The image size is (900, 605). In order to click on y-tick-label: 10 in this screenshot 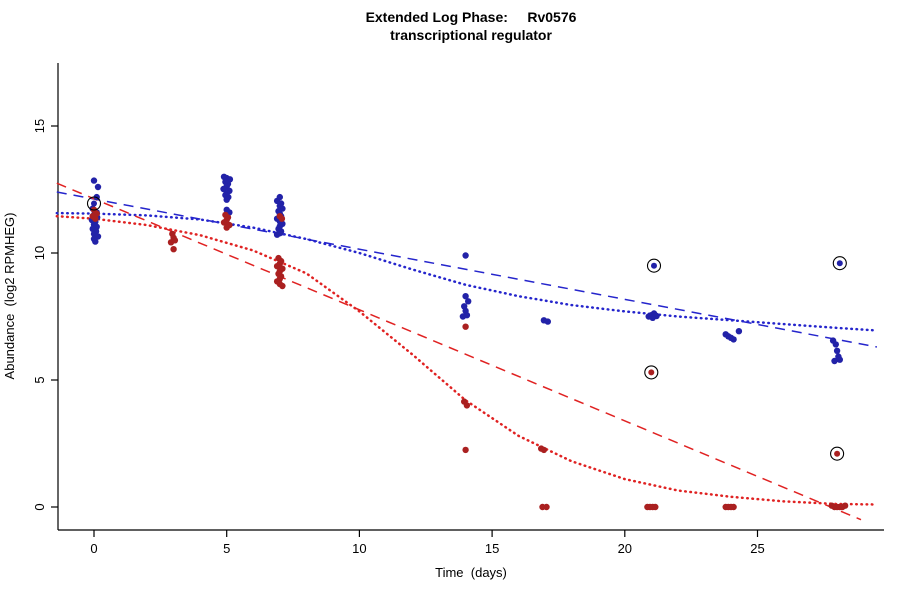, I will do `click(39, 253)`.